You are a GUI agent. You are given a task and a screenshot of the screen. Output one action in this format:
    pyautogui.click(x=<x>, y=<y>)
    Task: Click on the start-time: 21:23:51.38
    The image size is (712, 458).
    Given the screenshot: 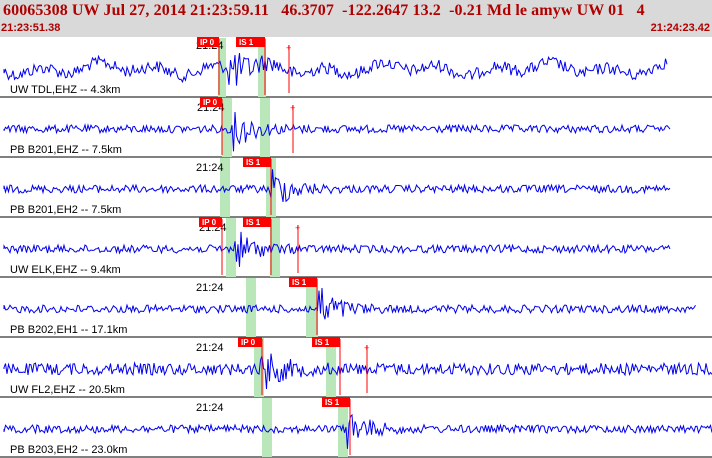 What is the action you would take?
    pyautogui.click(x=31, y=28)
    